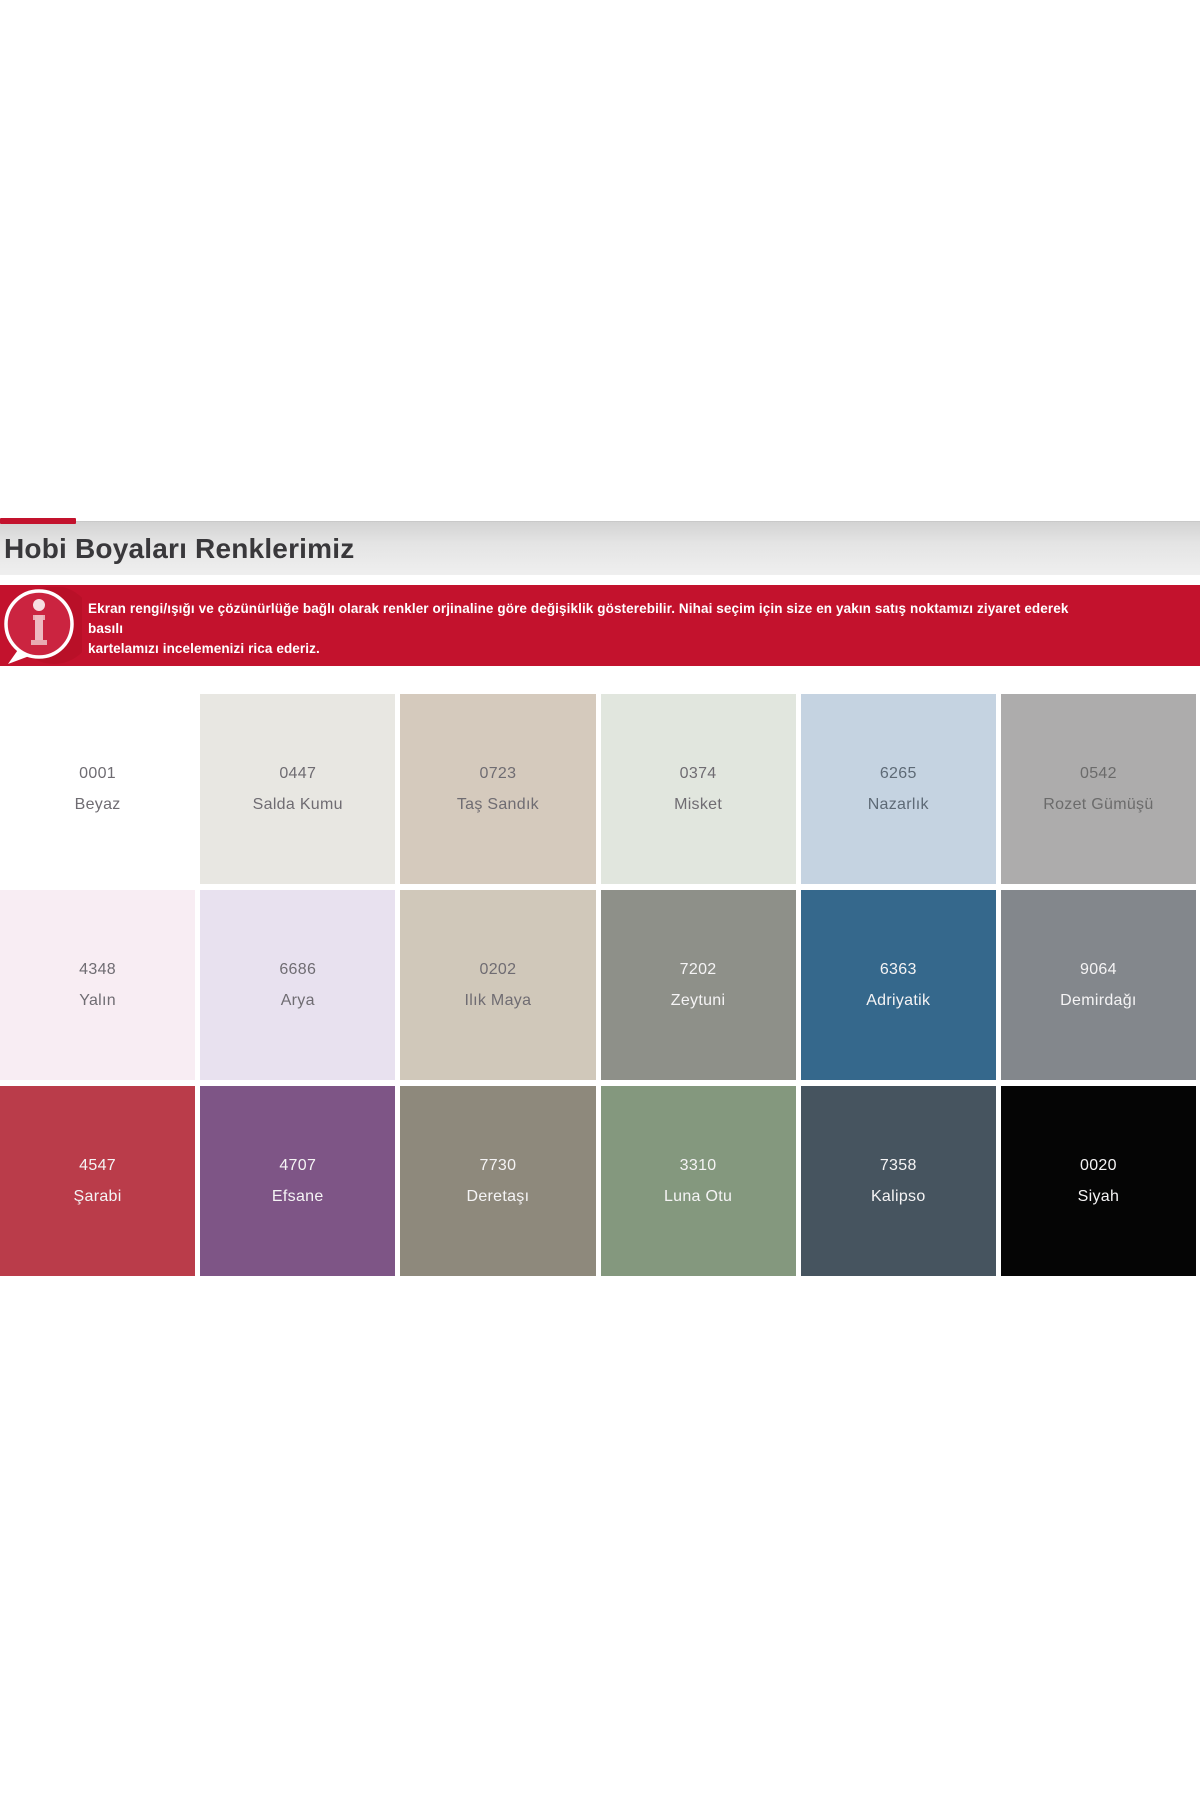 This screenshot has height=1800, width=1200. Describe the element at coordinates (1098, 804) in the screenshot. I see `color-name: Rozet Gümüşü` at that location.